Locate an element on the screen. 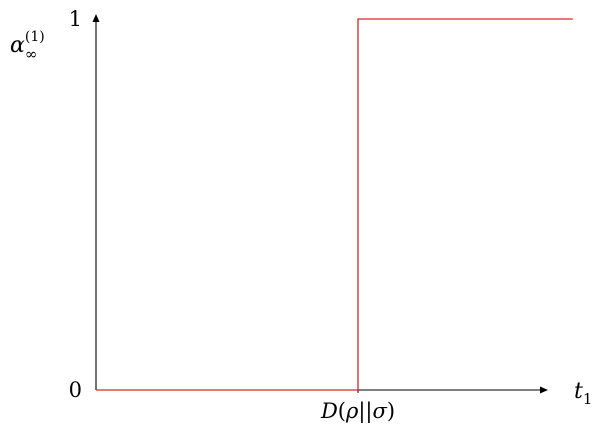  x-ticks: D(ρ||σ) is located at coordinates (357, 405).